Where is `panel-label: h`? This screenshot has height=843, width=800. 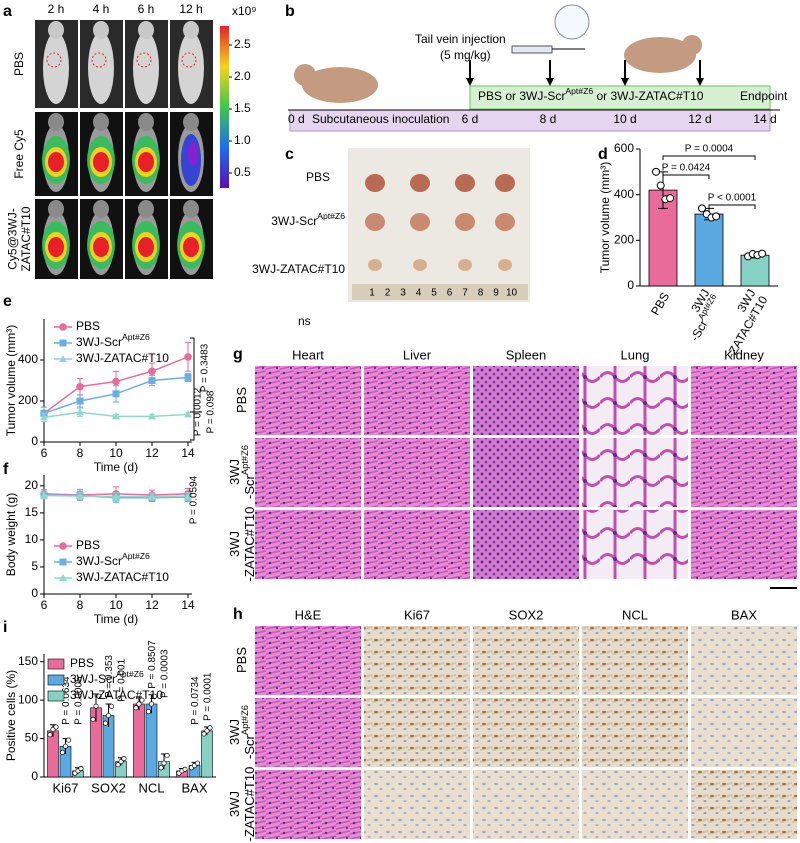
panel-label: h is located at coordinates (238, 614).